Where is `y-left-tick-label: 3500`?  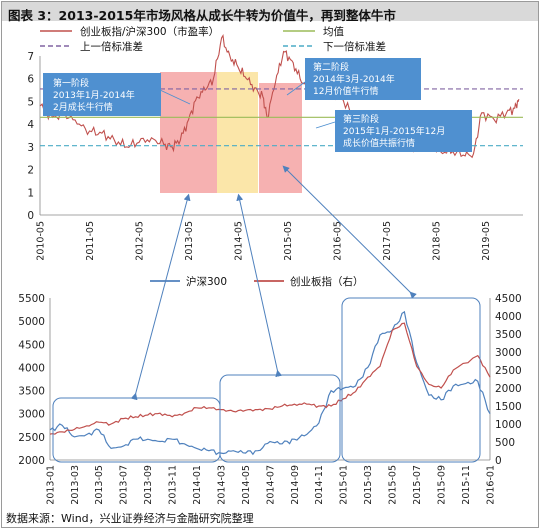
y-left-tick-label: 3500 is located at coordinates (31, 392).